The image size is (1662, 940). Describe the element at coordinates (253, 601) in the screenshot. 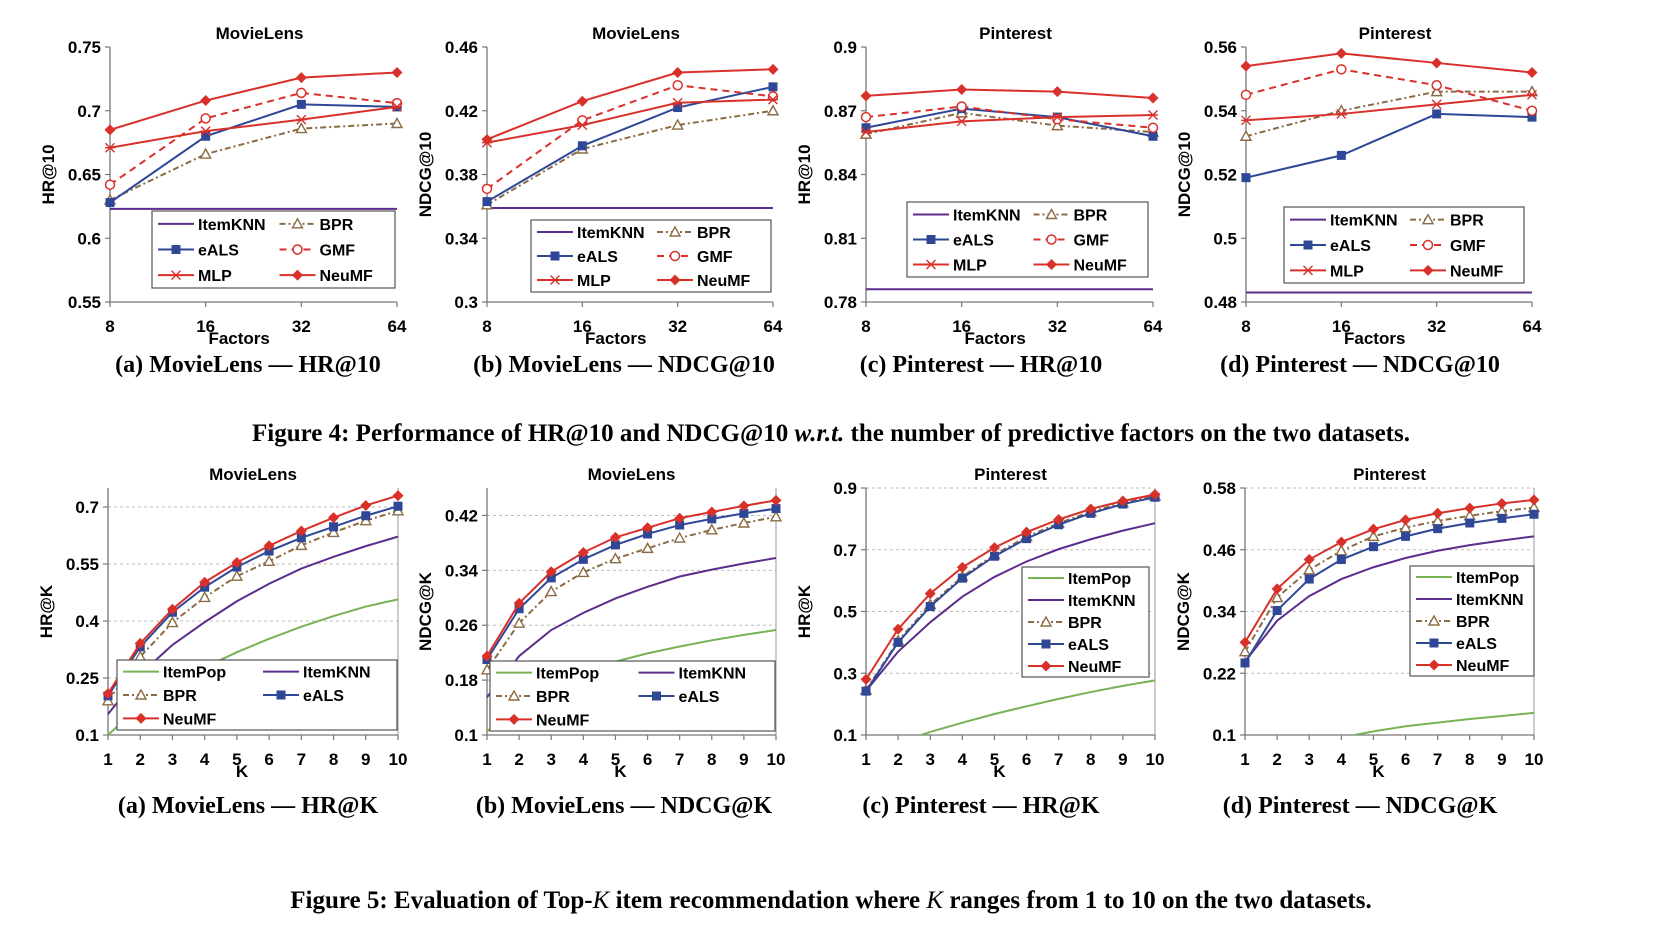

I see `fig5-a-series-eals-line` at that location.